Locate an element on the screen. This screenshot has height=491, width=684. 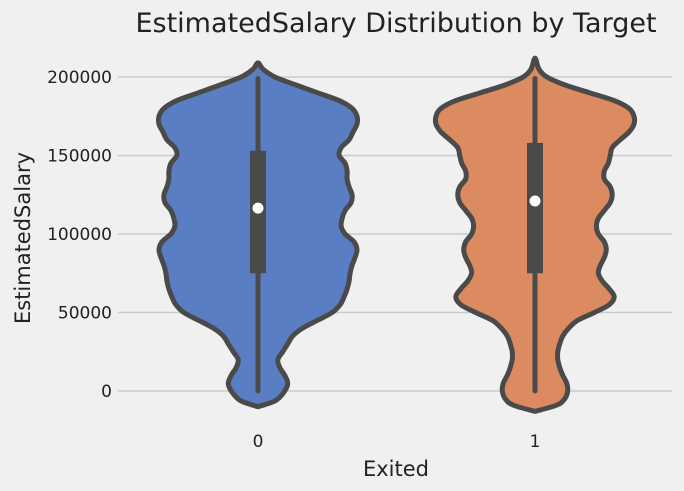
x-tick-label: 1 is located at coordinates (535, 442).